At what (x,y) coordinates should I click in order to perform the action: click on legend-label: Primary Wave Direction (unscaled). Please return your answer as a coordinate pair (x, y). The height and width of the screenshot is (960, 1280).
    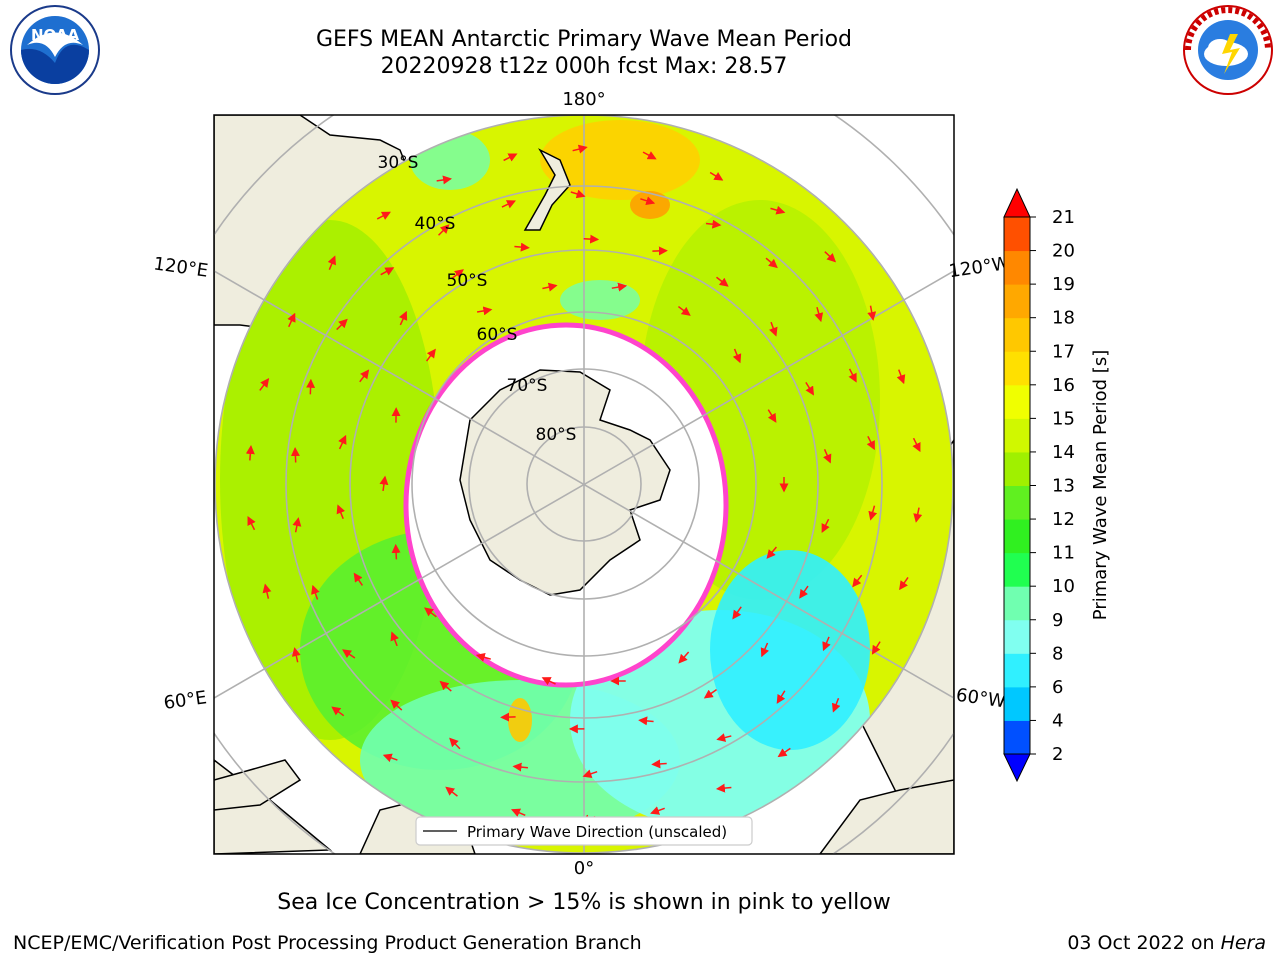
    Looking at the image, I should click on (597, 832).